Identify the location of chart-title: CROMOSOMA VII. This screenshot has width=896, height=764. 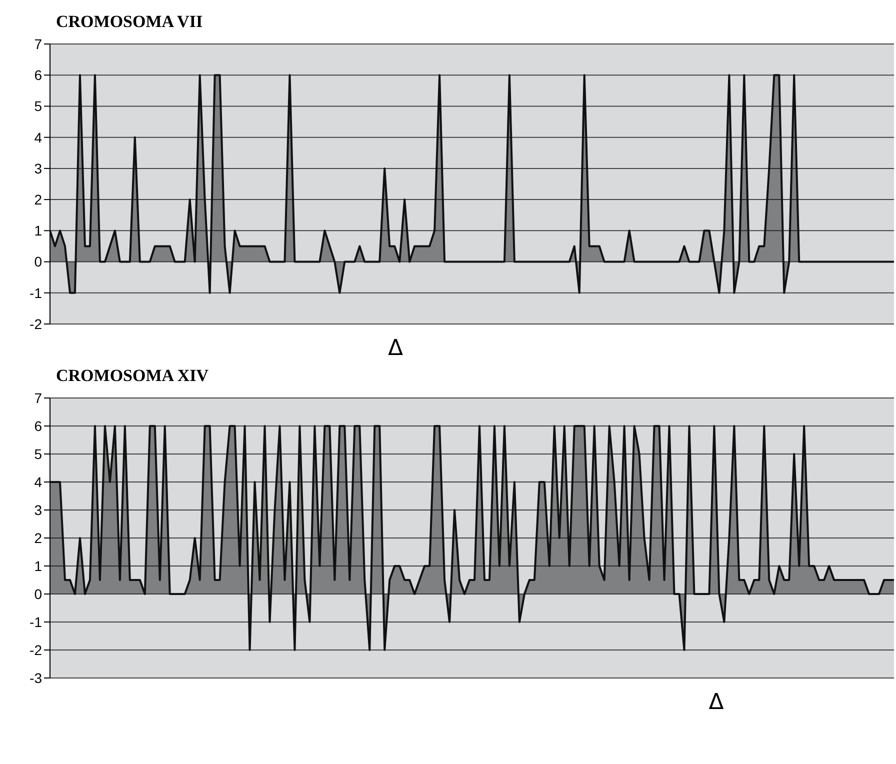
(129, 22).